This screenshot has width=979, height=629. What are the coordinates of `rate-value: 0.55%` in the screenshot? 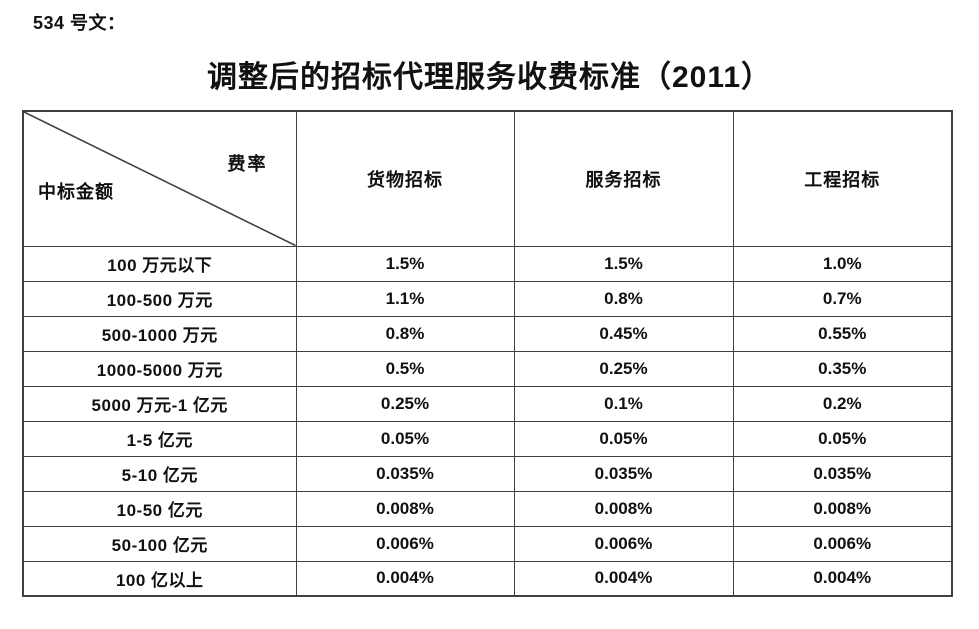 It's located at (842, 333).